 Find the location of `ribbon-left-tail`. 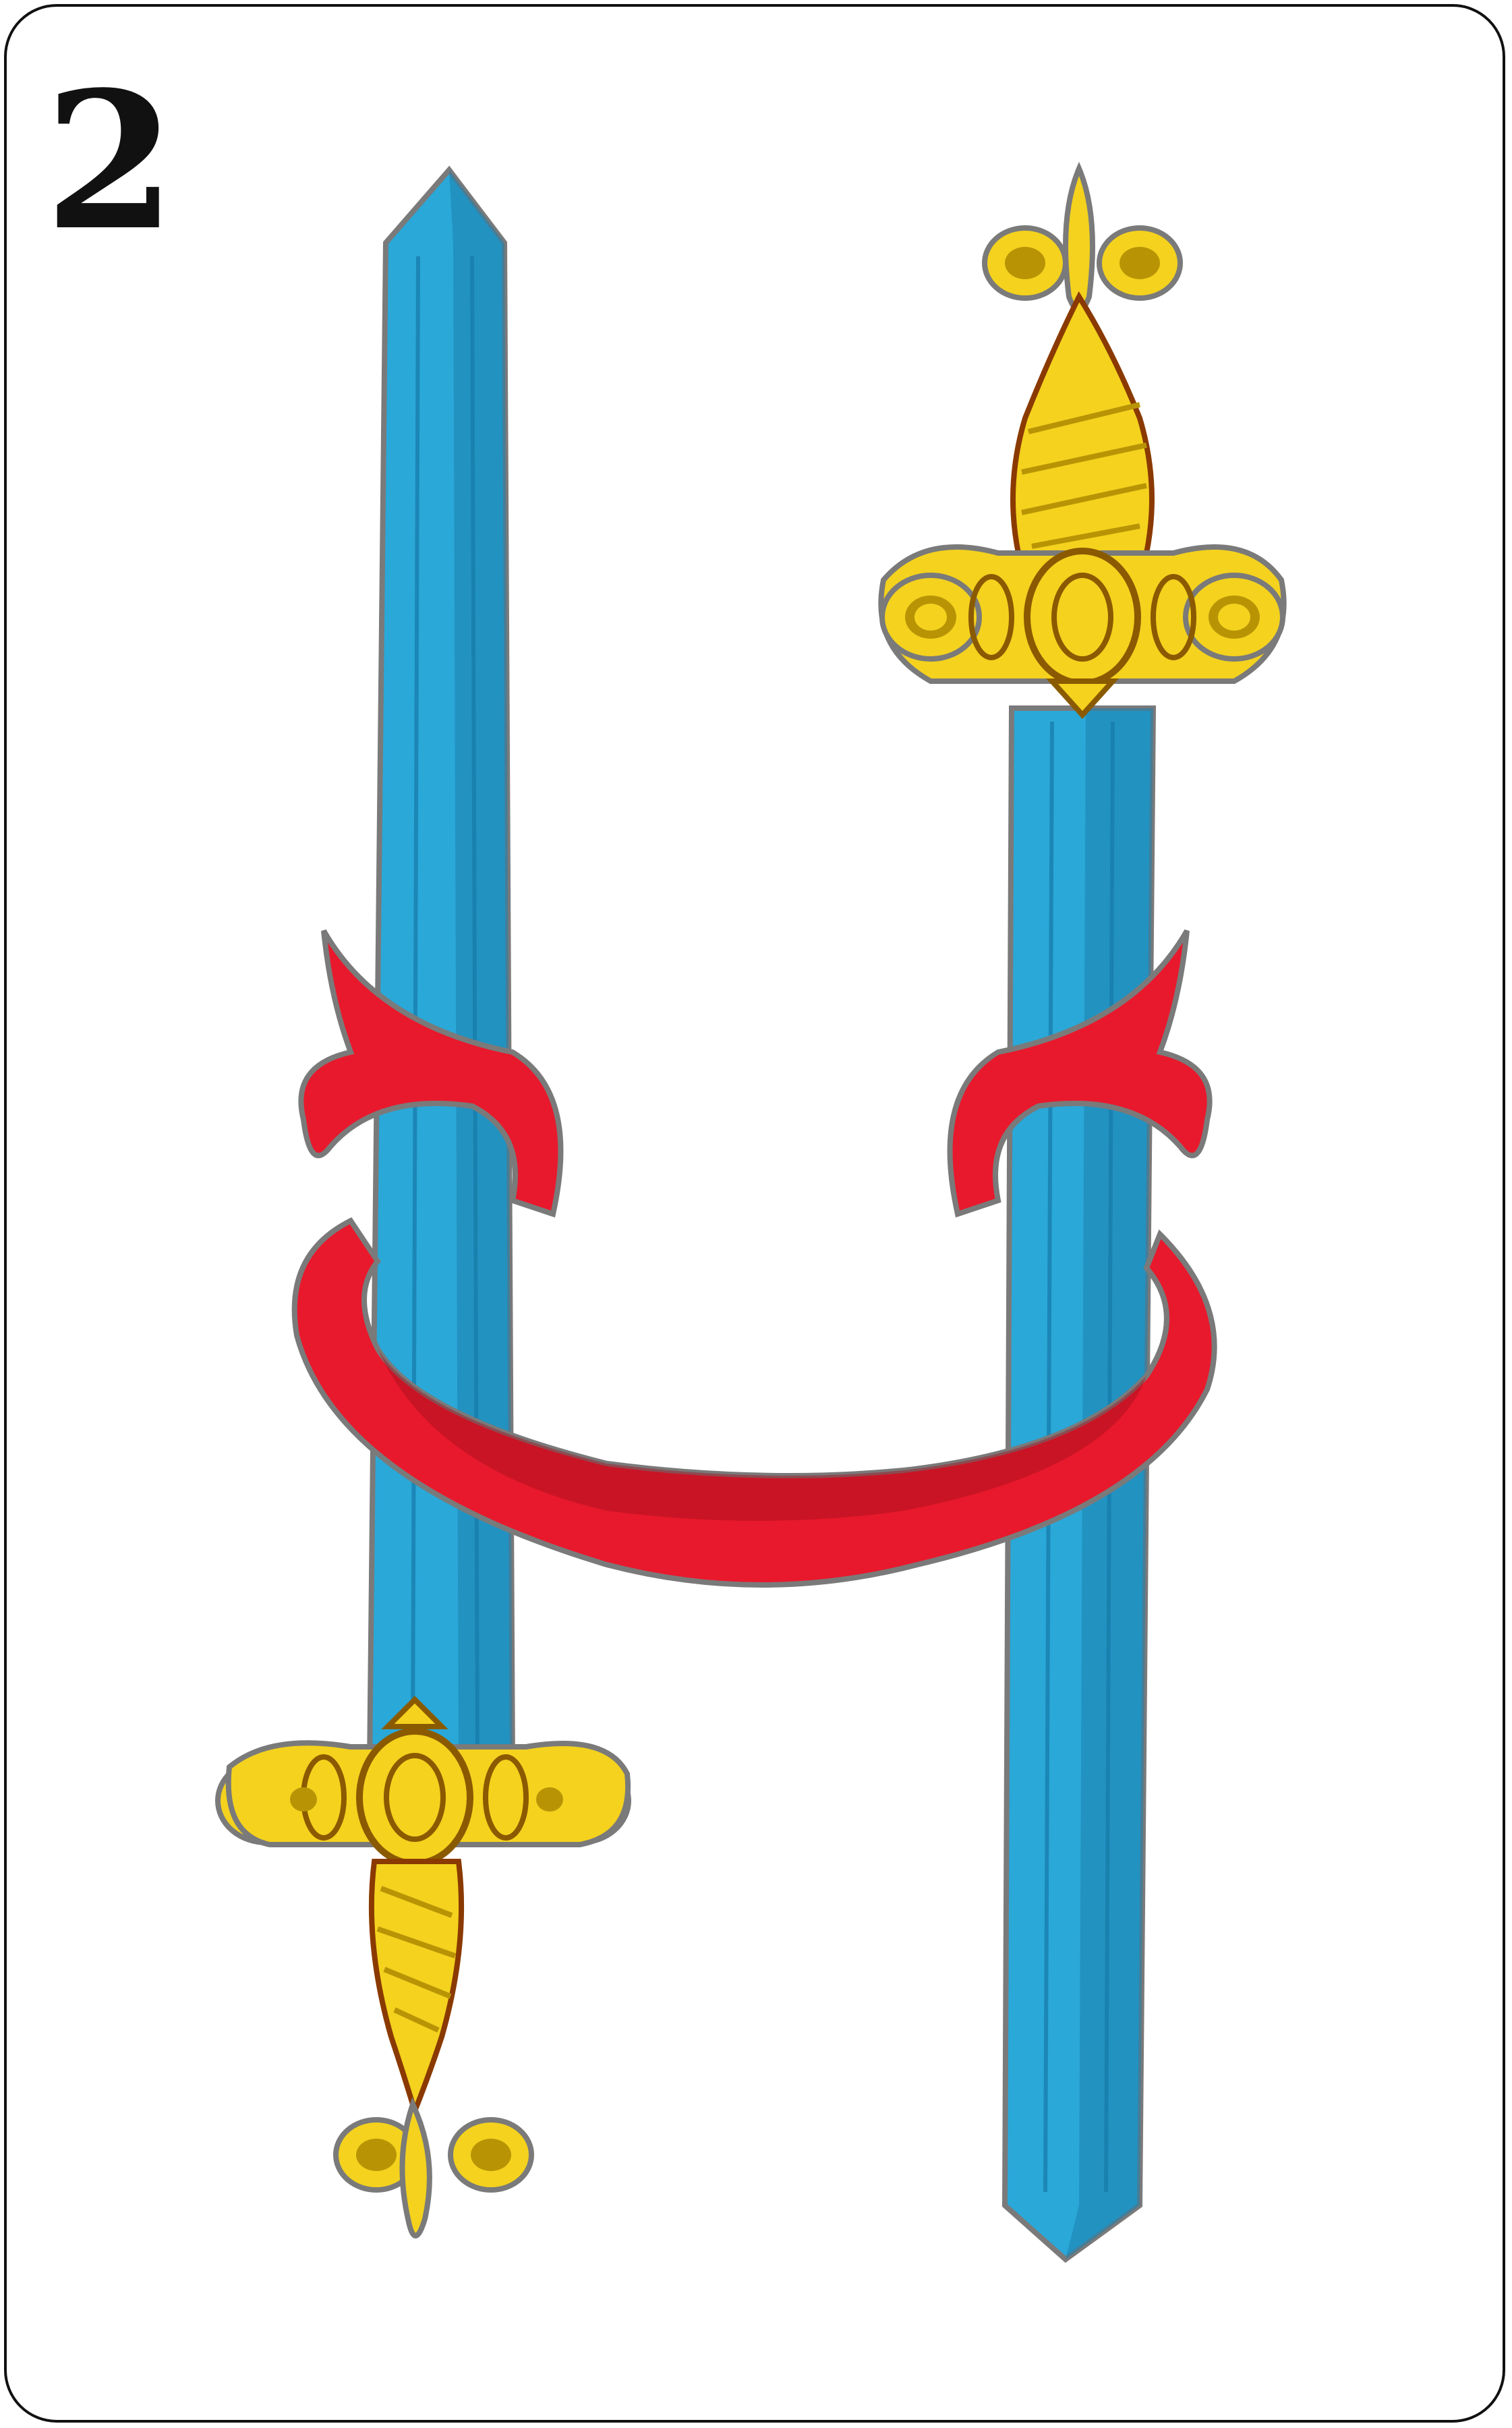

ribbon-left-tail is located at coordinates (431, 1073).